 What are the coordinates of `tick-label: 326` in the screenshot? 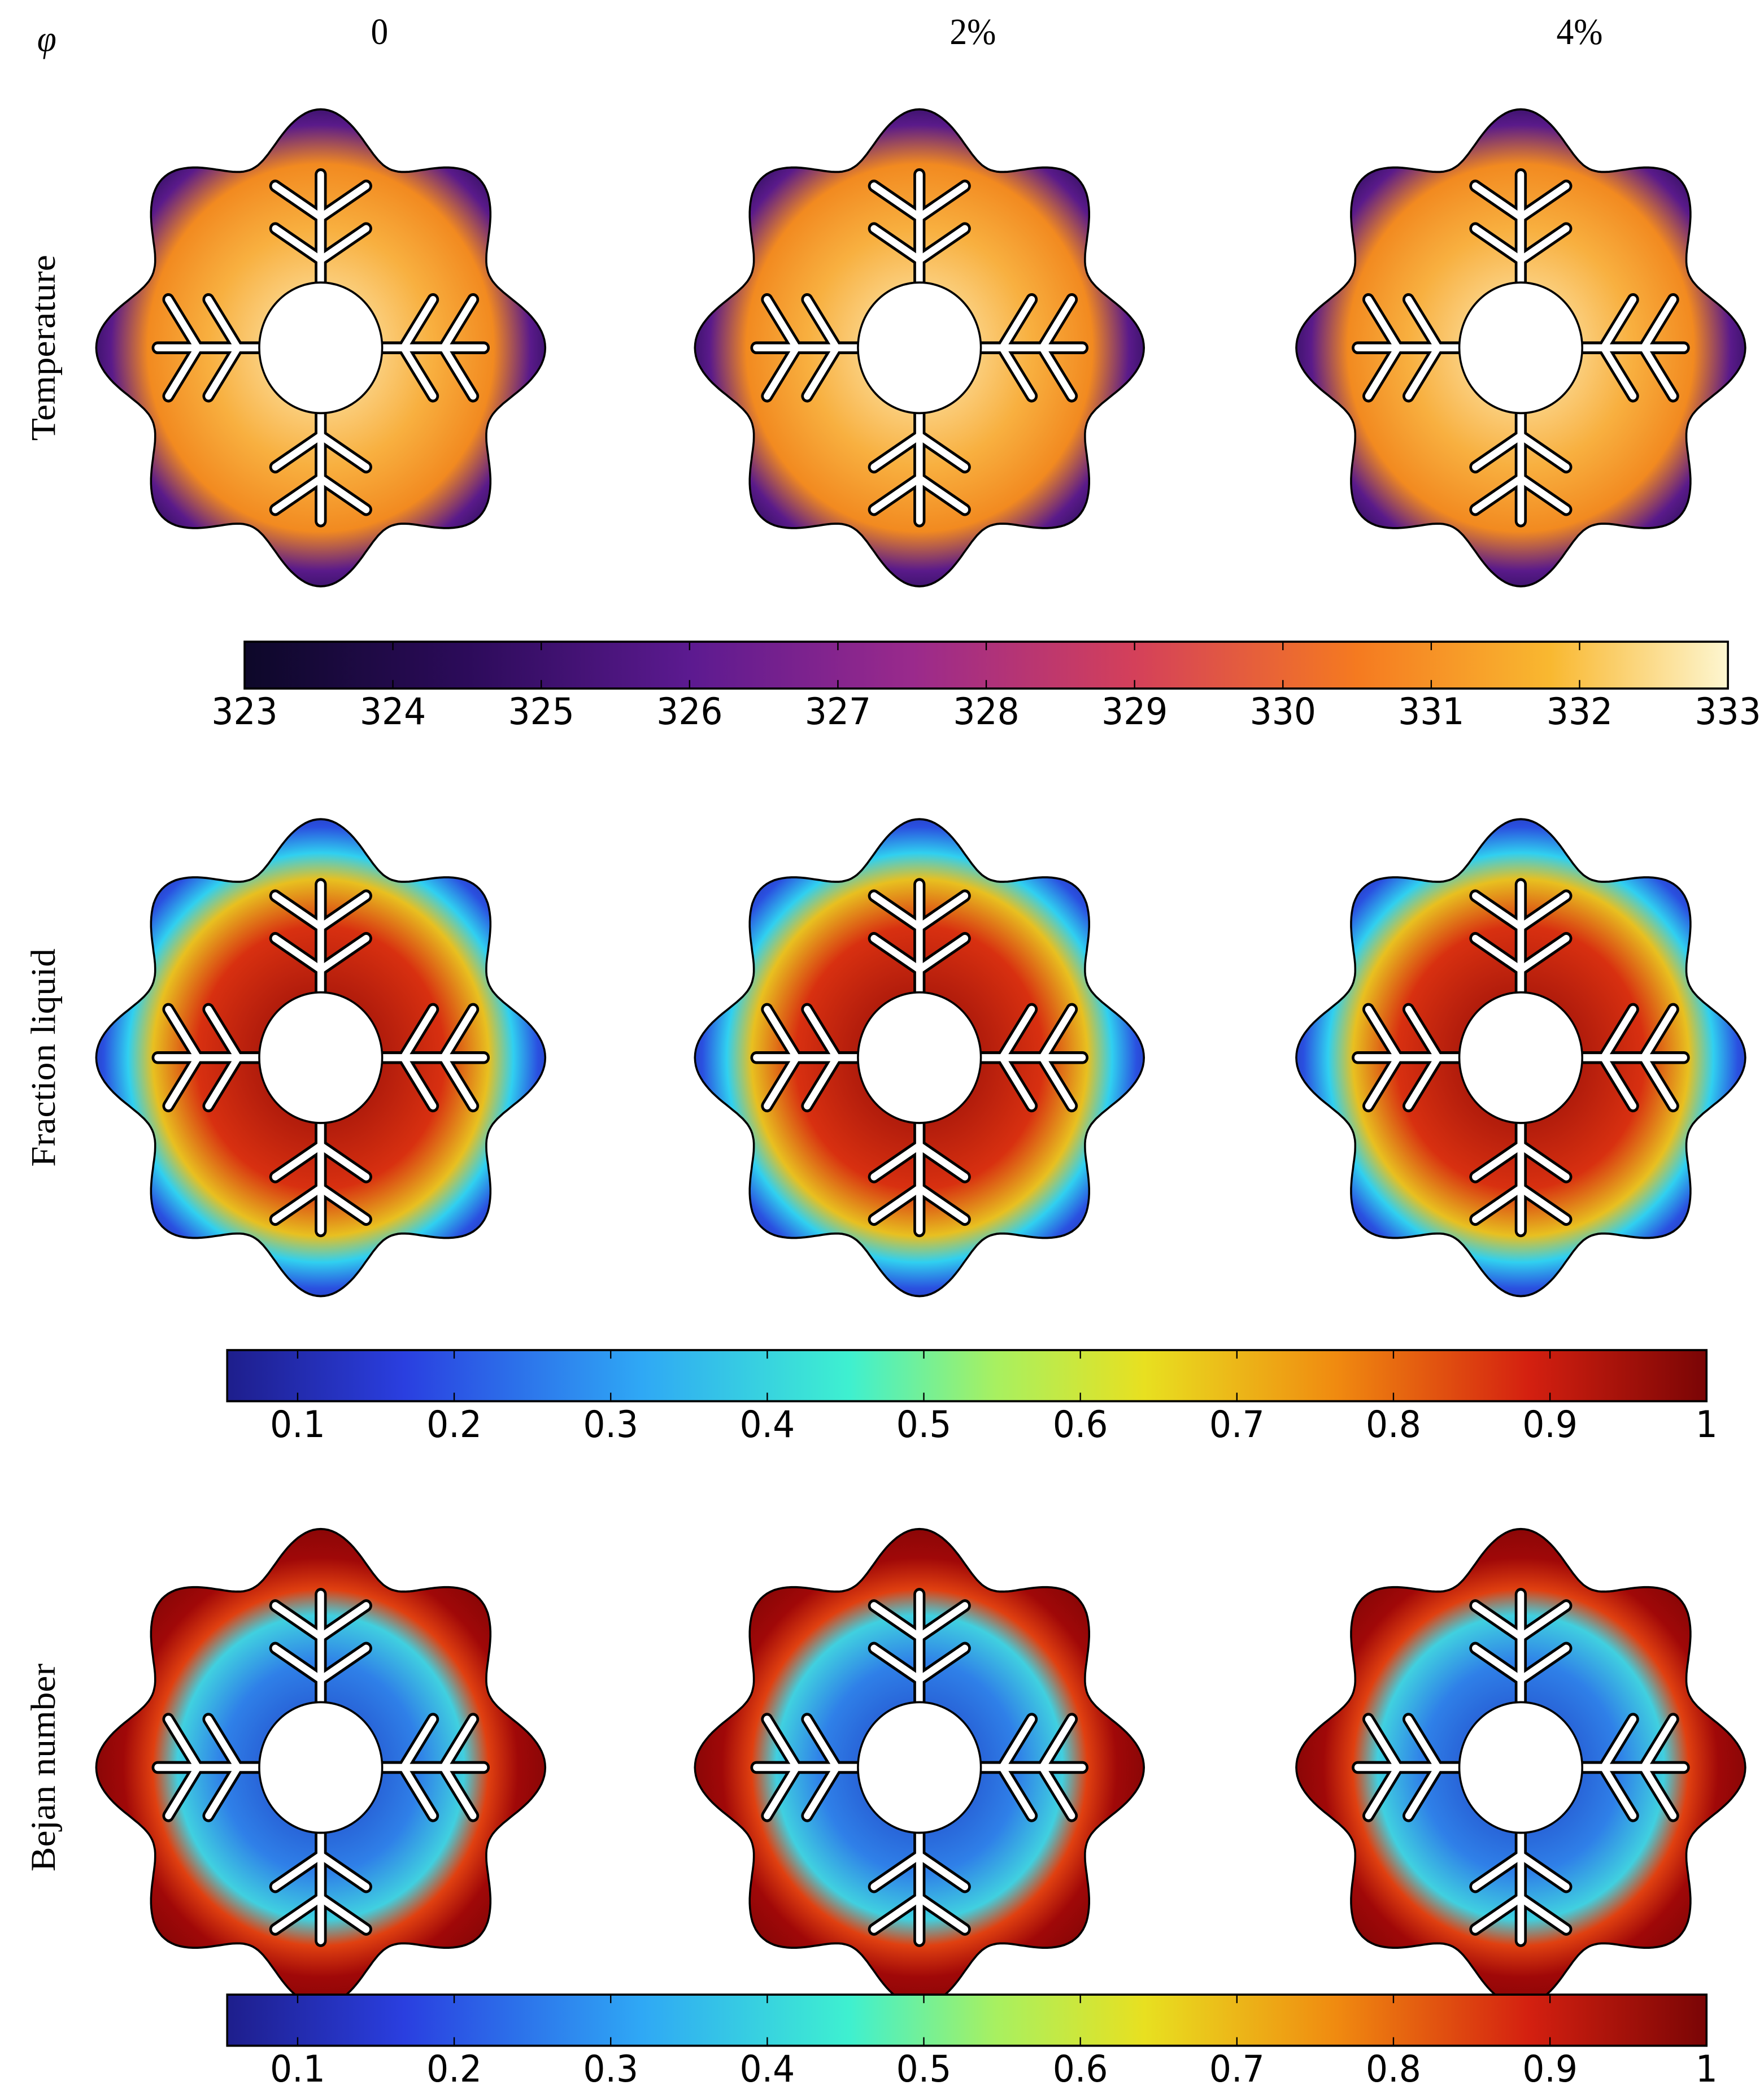 It's located at (689, 711).